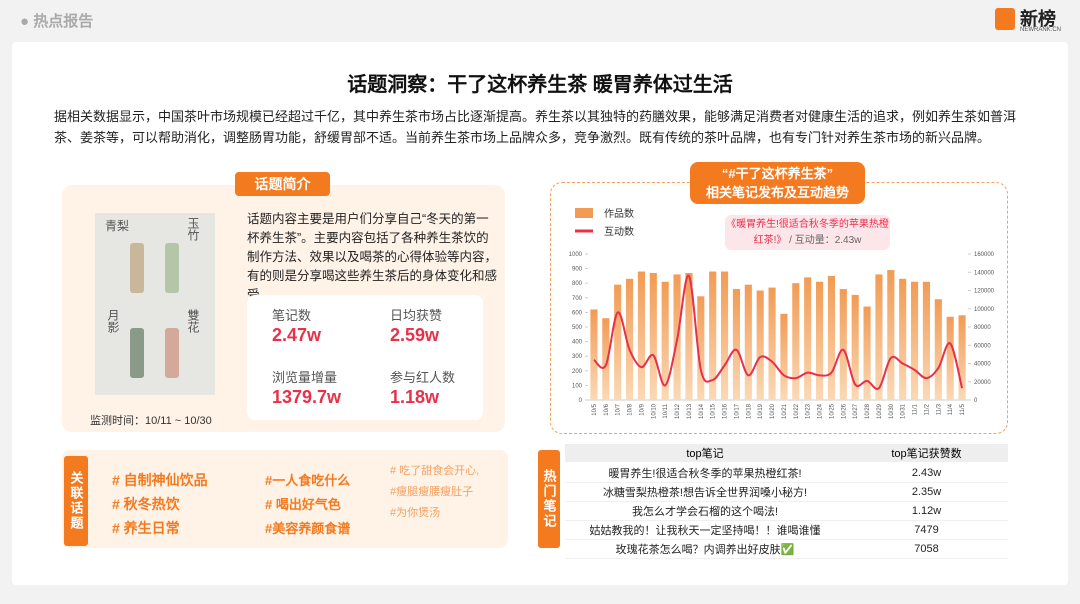  Describe the element at coordinates (415, 513) in the screenshot. I see `related-topic: #为你煲汤` at that location.